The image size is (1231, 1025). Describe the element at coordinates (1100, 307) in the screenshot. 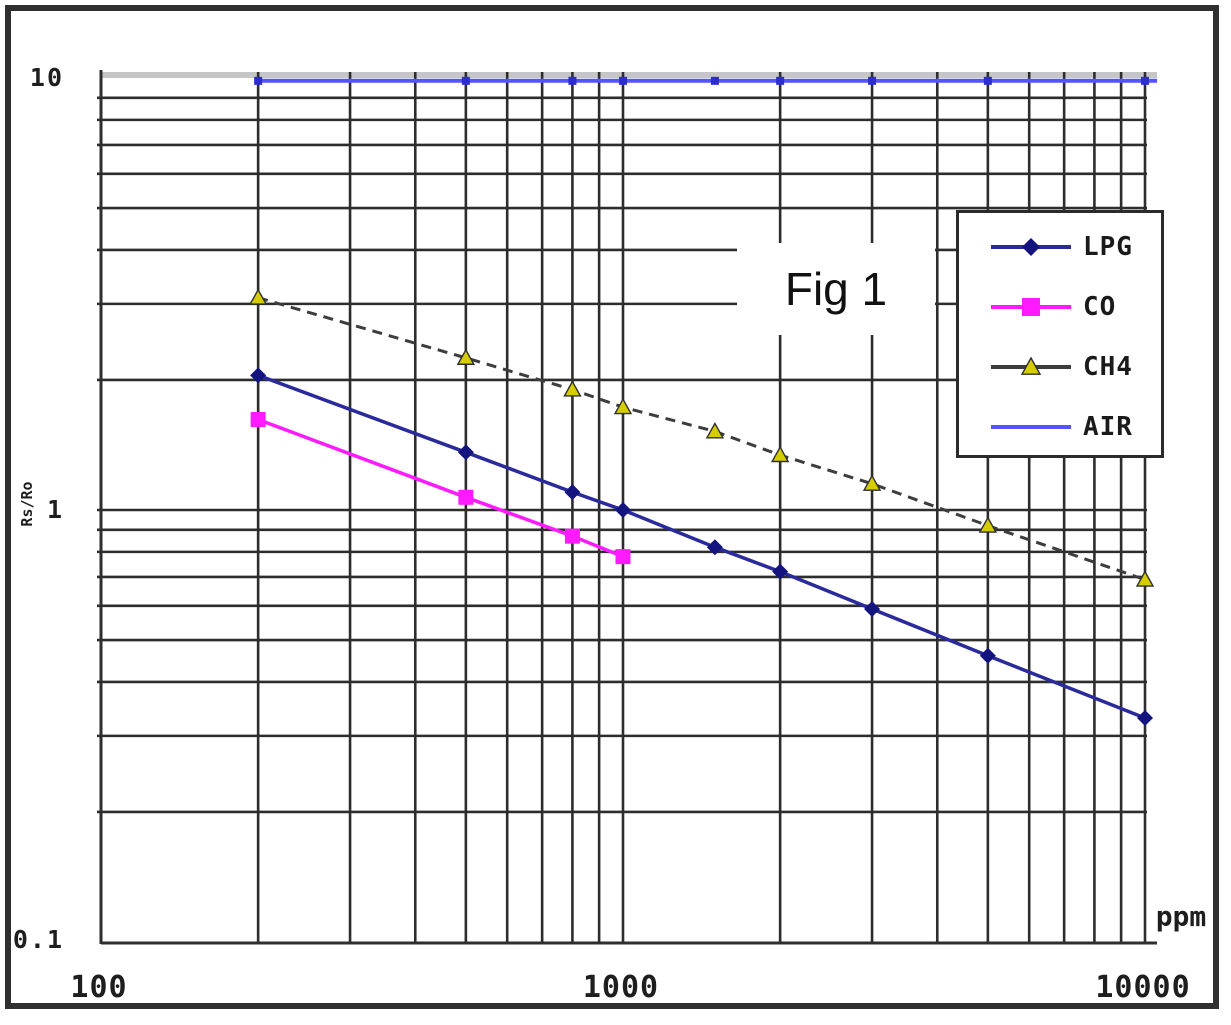

I see `legend-label-co: CO` at that location.